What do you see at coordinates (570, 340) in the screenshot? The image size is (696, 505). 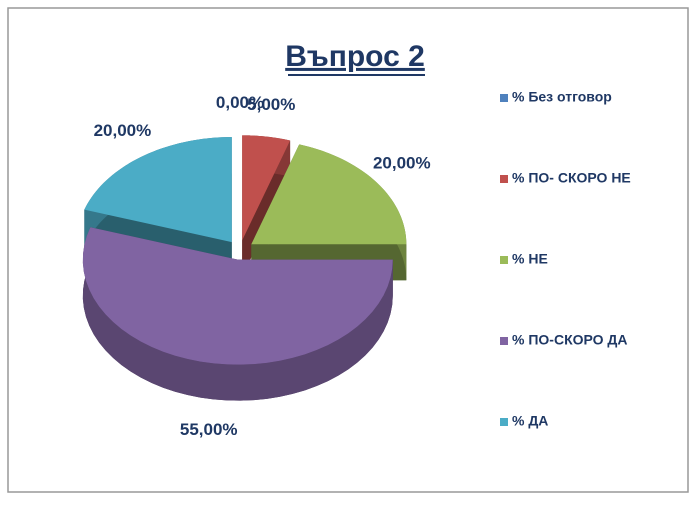 I see `legend-label: % ПО-СКОРО ДА` at bounding box center [570, 340].